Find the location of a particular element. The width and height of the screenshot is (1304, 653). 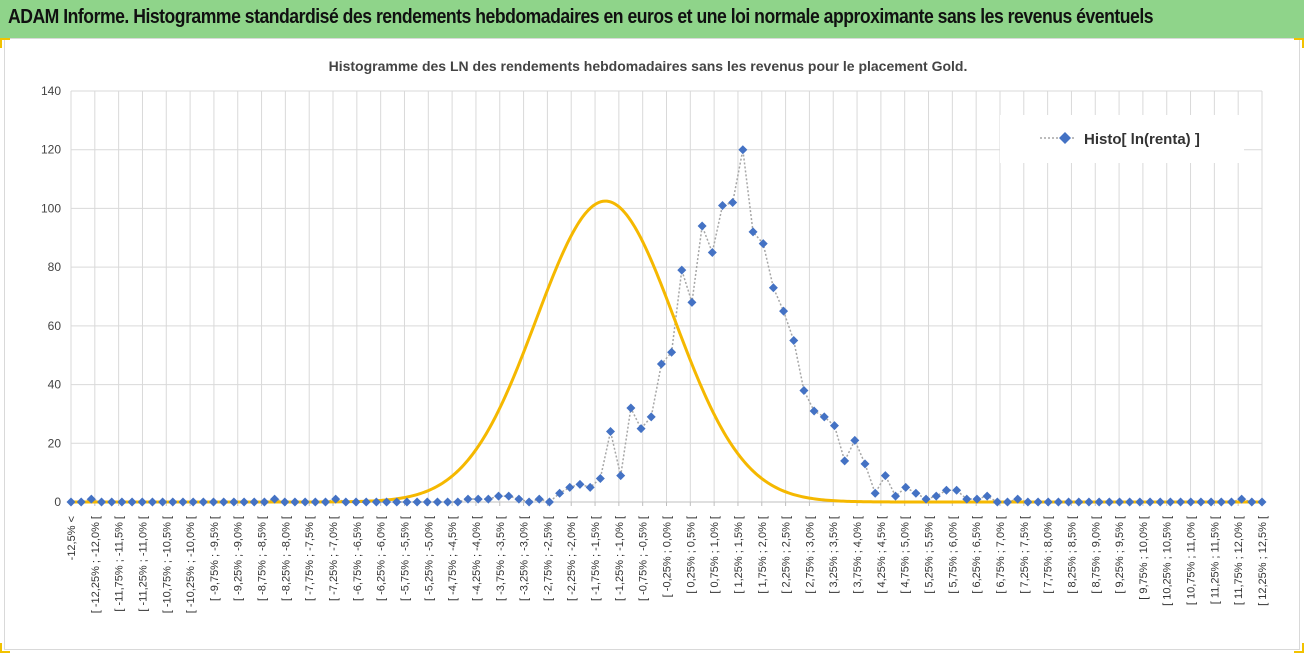

x-tick-label: [ 4,75% ; 5,0% [ is located at coordinates (906, 555).